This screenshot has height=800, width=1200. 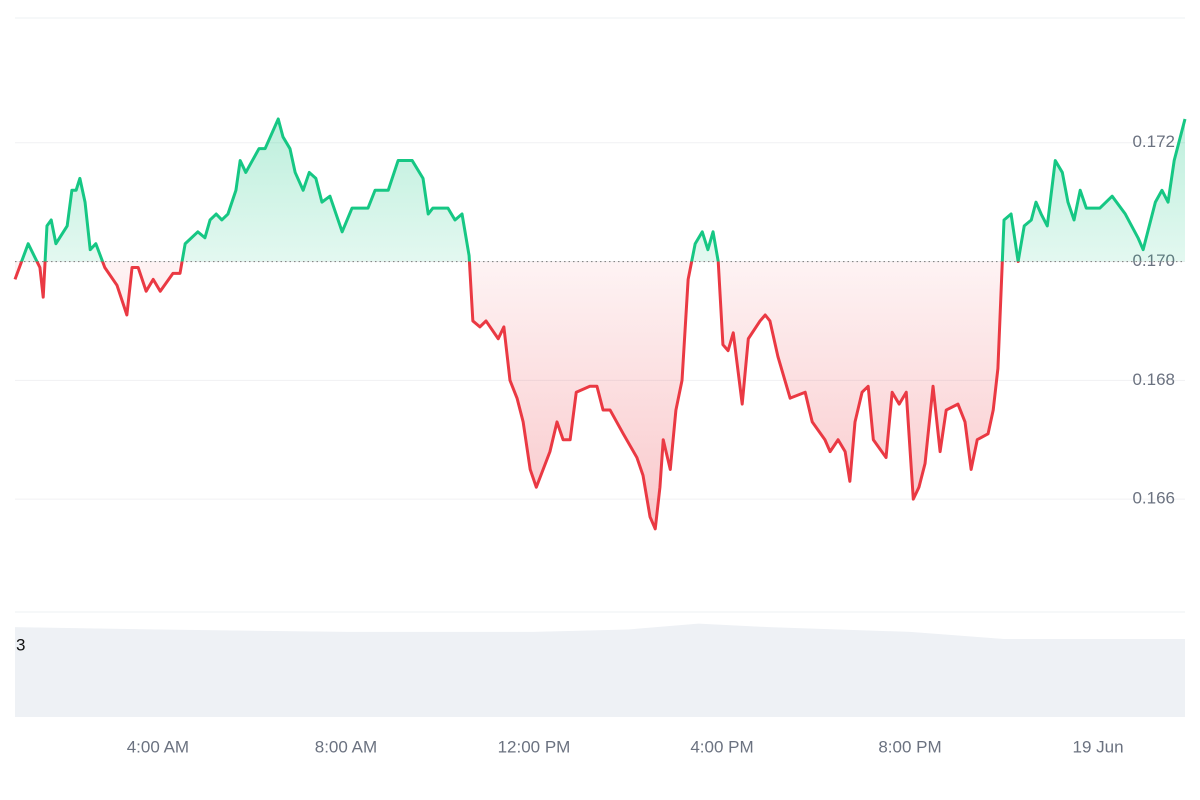 I want to click on x-tick-label: 4:00 PM, so click(x=721, y=746).